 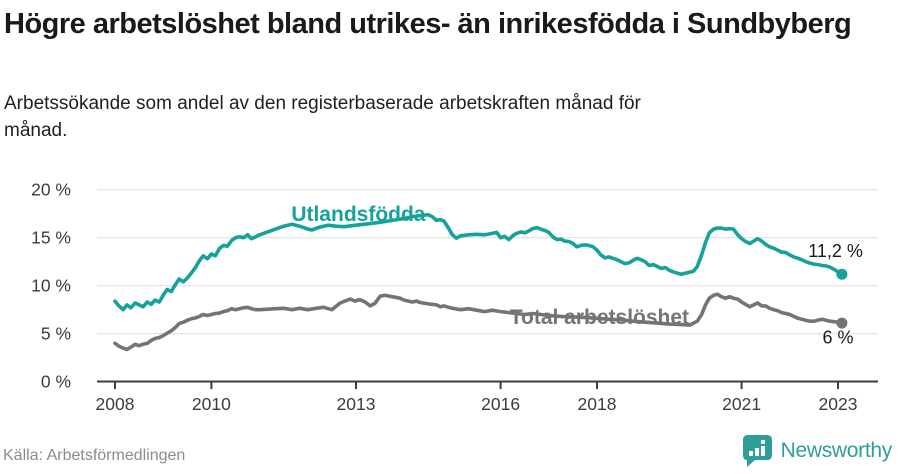 I want to click on svg-text: Total arbetslöshet, so click(x=599, y=317).